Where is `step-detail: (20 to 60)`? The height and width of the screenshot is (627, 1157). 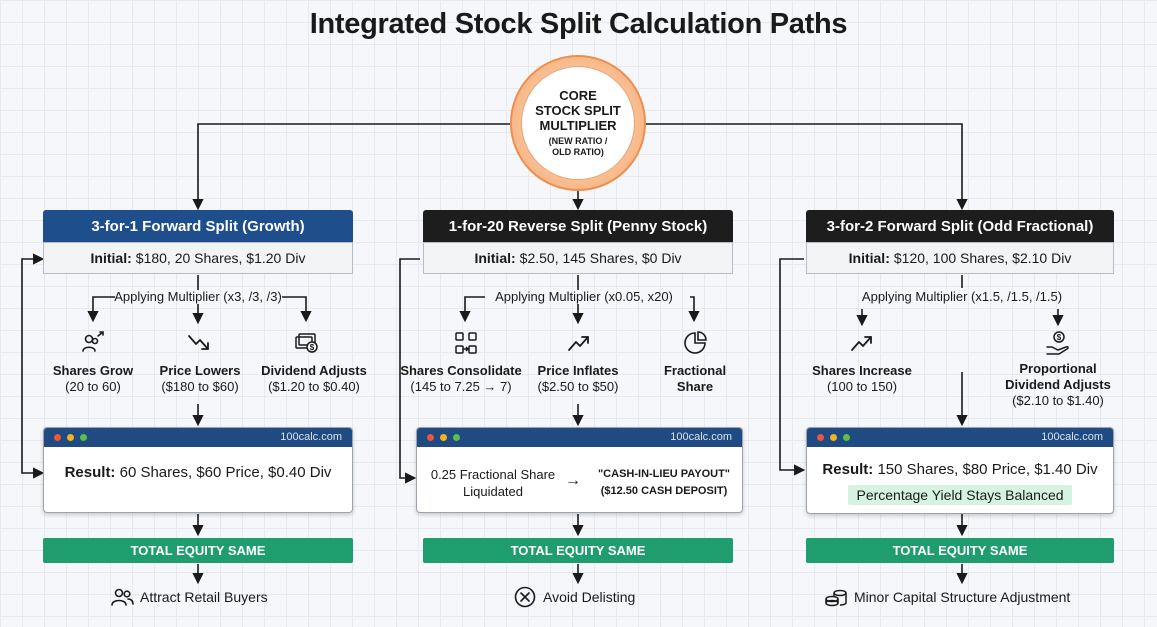 step-detail: (20 to 60) is located at coordinates (93, 386).